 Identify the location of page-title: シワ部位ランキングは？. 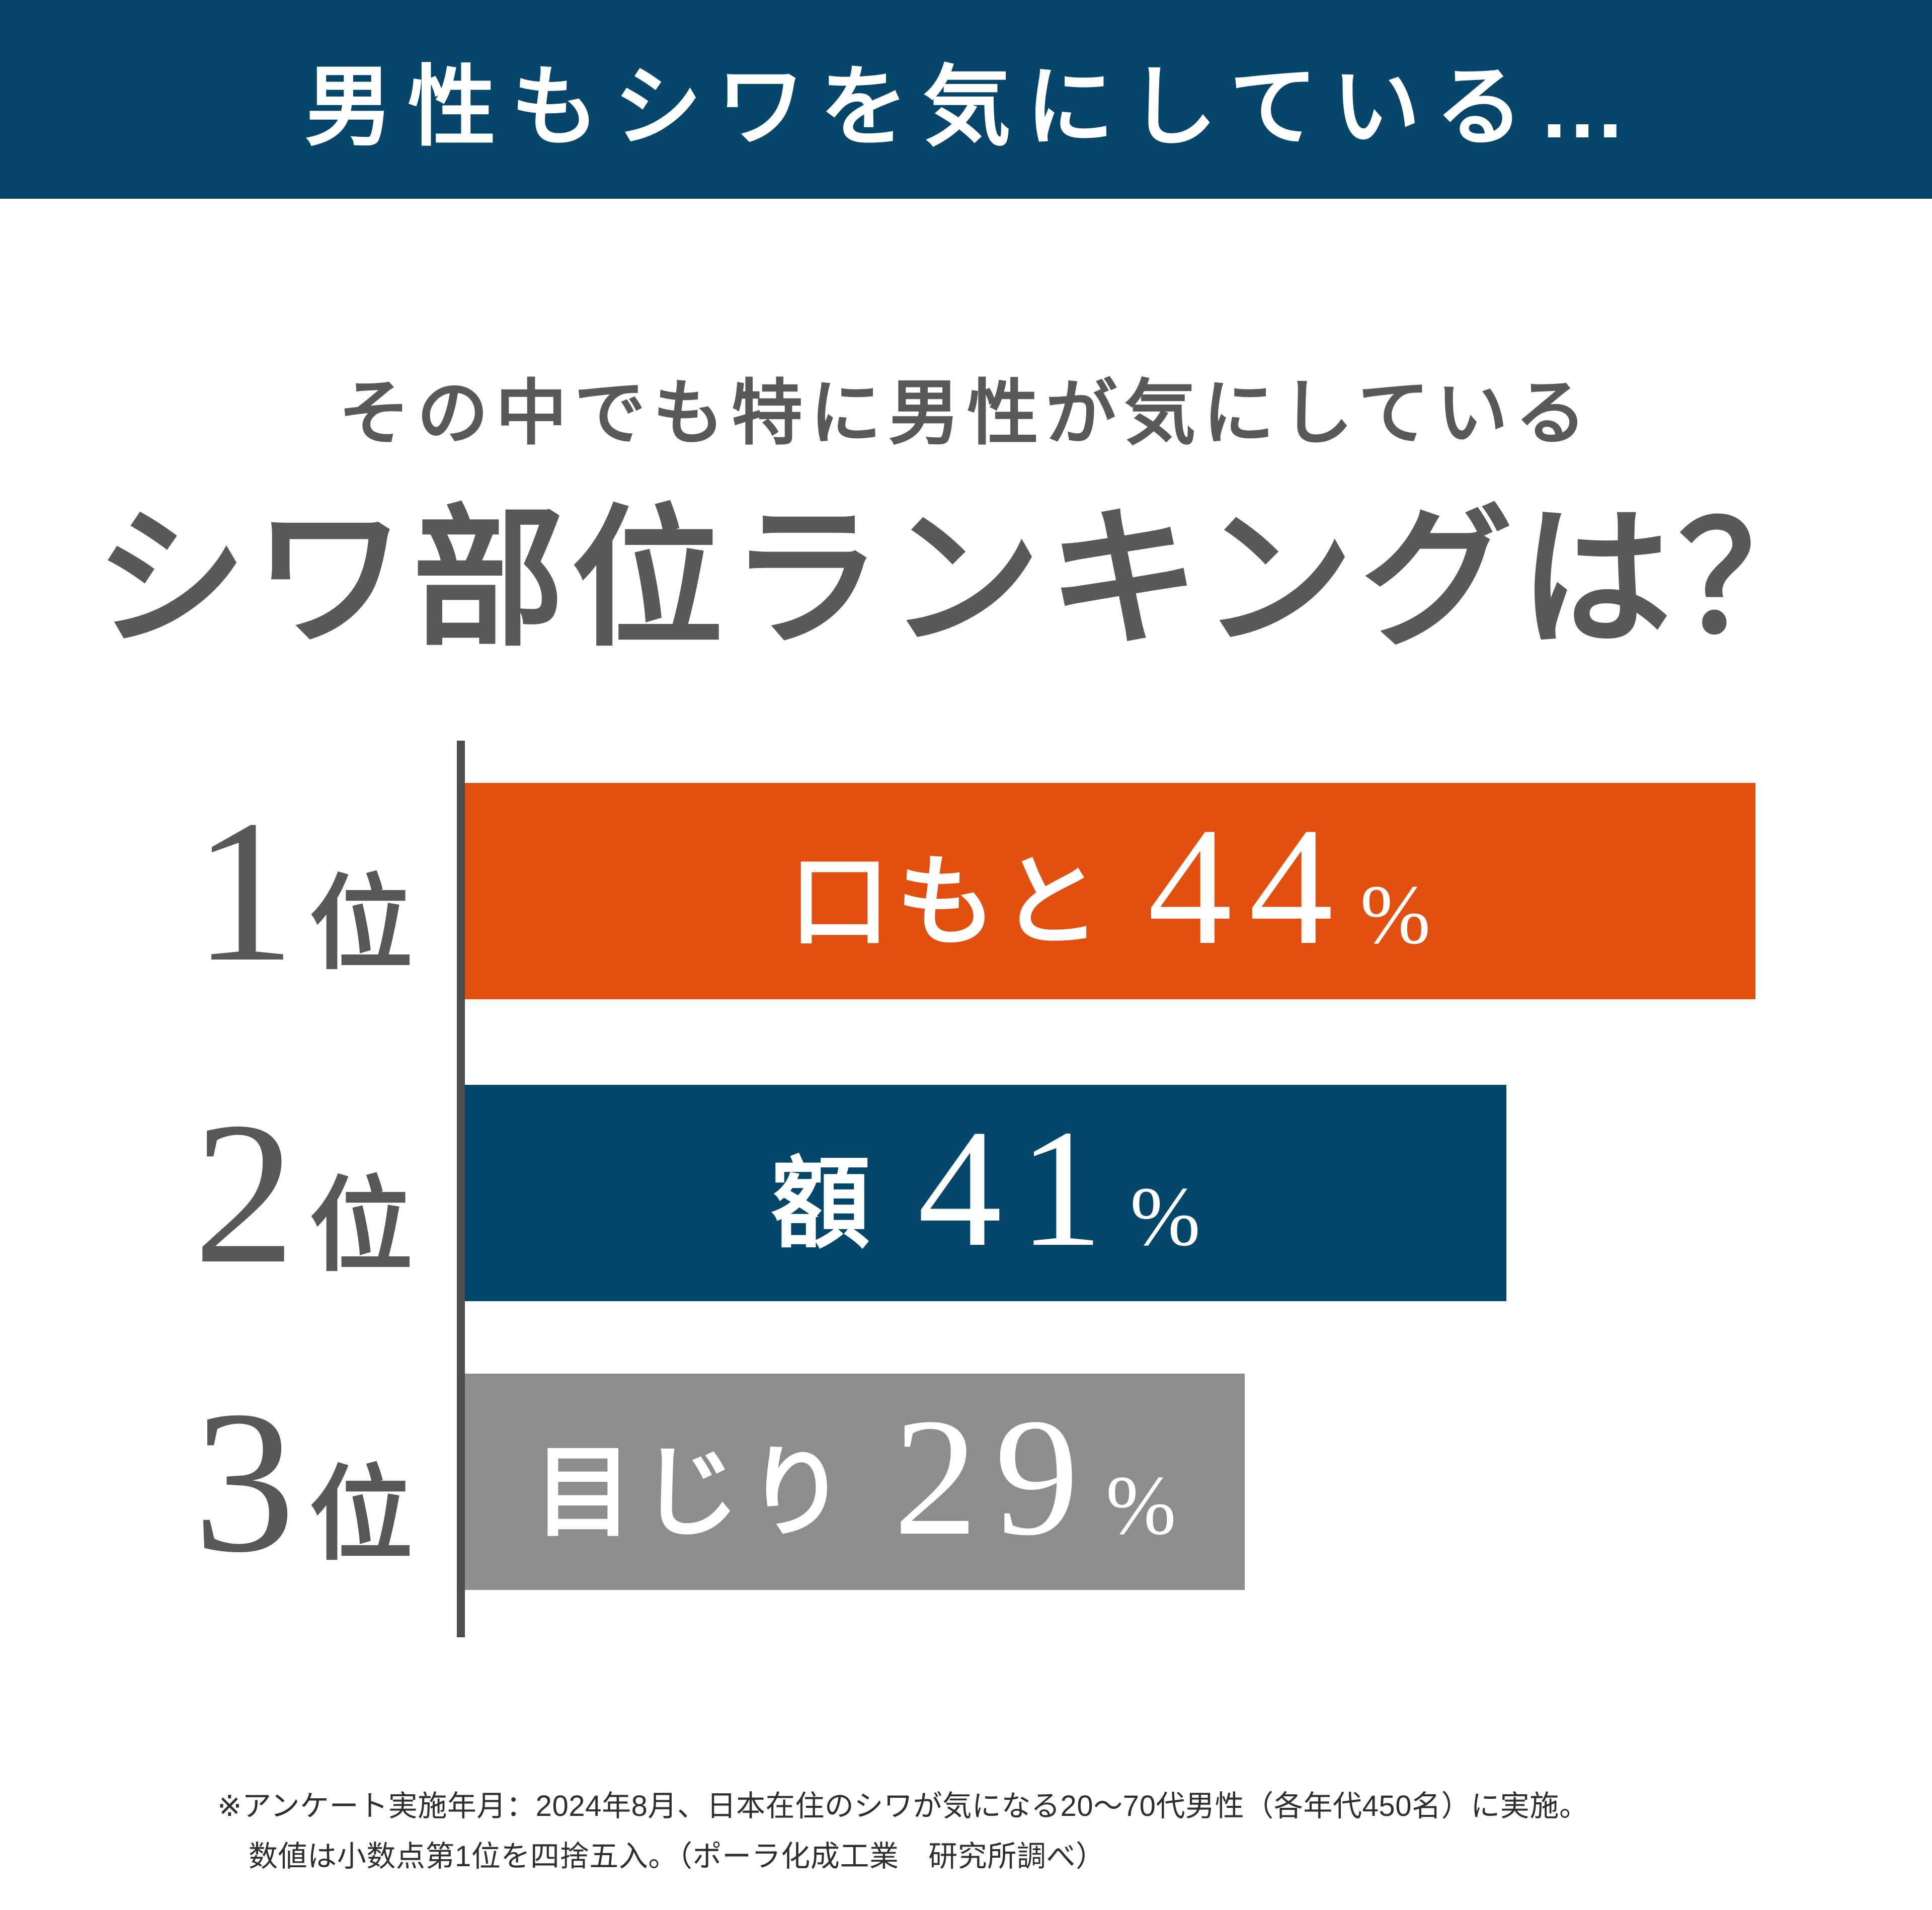
(966, 579).